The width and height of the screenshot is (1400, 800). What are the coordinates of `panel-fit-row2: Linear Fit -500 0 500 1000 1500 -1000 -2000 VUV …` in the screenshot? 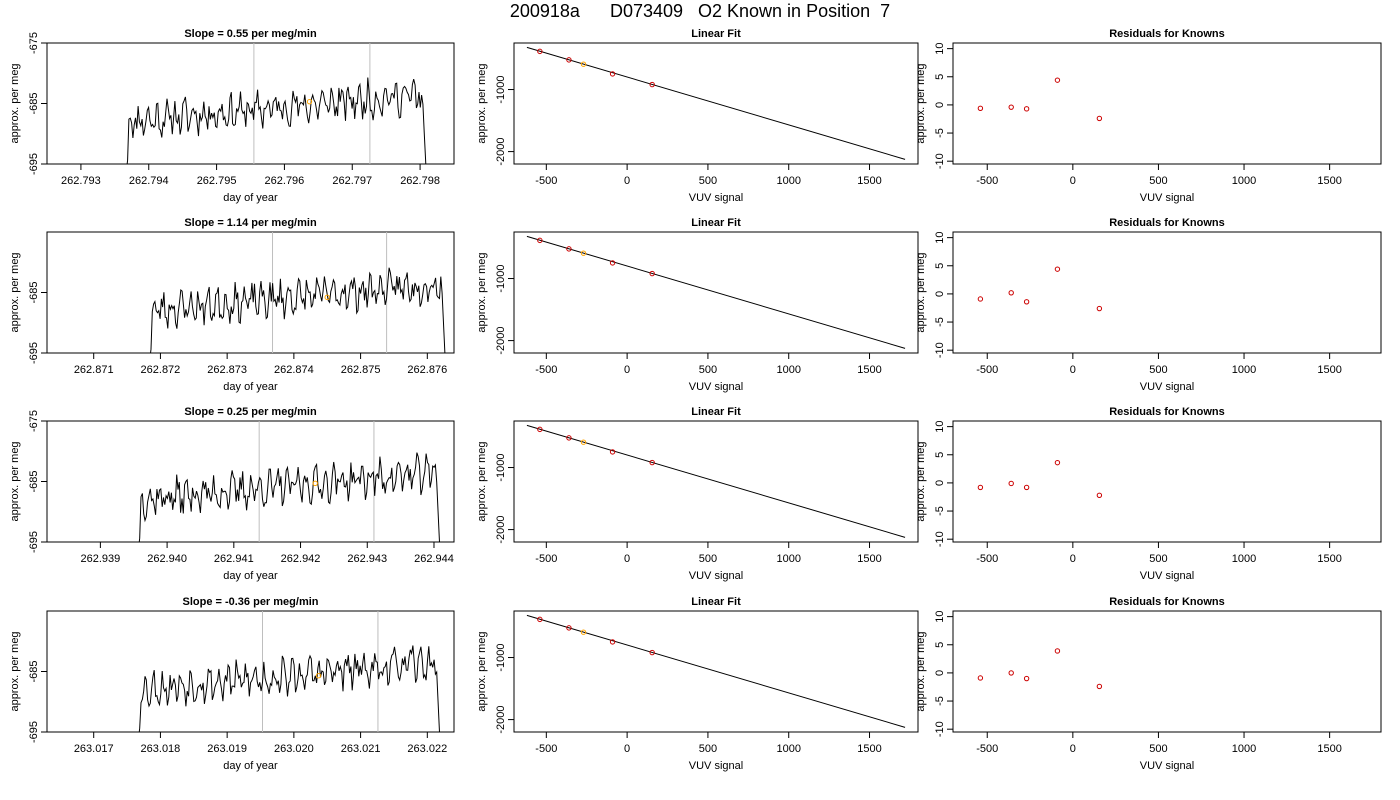 It's located at (697, 305).